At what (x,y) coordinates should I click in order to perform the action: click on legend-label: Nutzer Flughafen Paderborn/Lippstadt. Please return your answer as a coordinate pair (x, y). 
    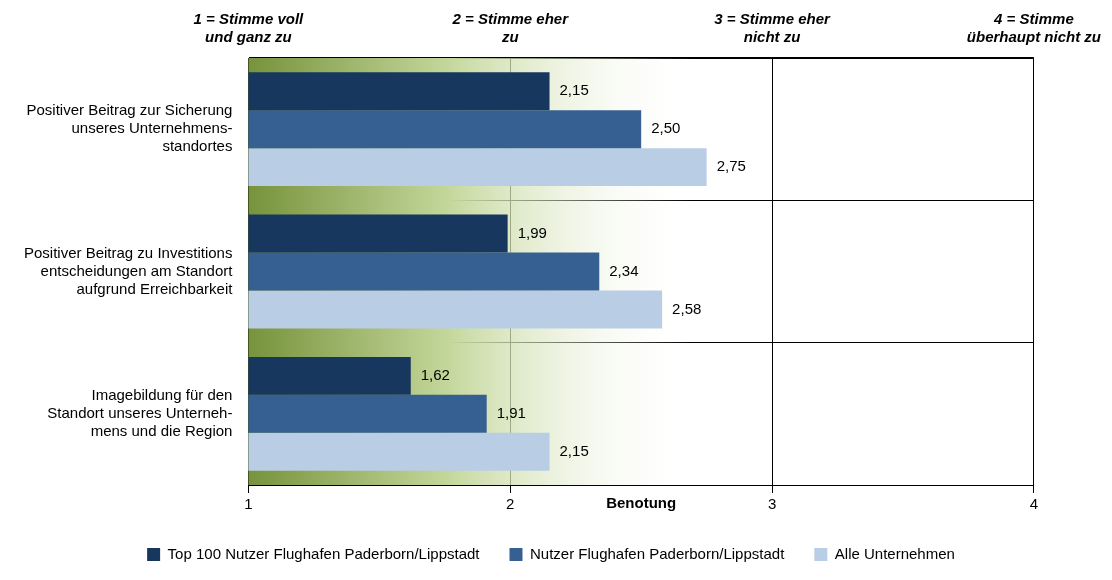
    Looking at the image, I should click on (657, 553).